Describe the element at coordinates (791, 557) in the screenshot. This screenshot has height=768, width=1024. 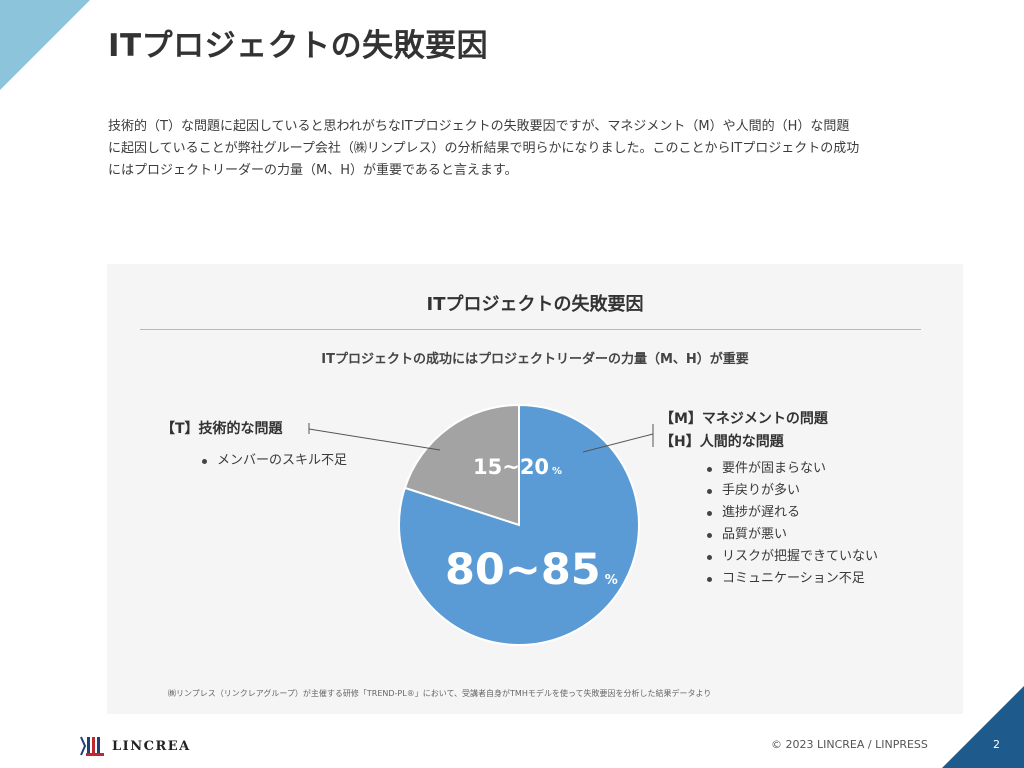
I see `list-item: リスクが把握できていない` at that location.